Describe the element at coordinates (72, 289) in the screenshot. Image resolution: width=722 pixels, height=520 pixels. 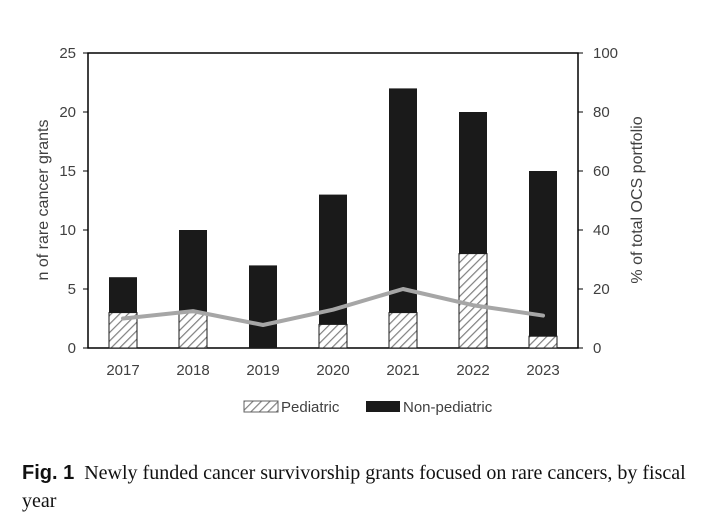
I see `y-tick-label: 5` at that location.